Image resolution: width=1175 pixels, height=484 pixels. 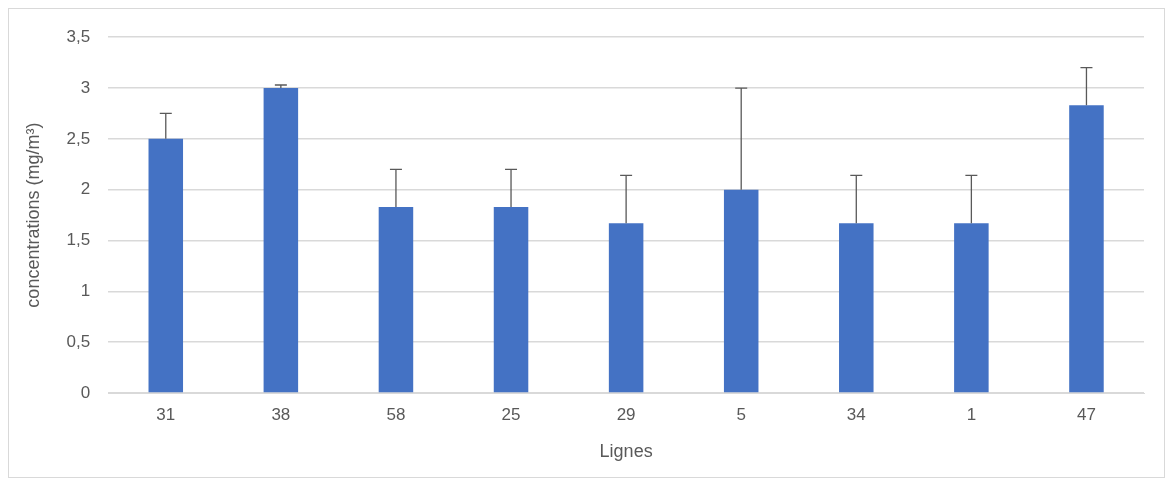 What do you see at coordinates (511, 414) in the screenshot?
I see `x-tick-label: 25` at bounding box center [511, 414].